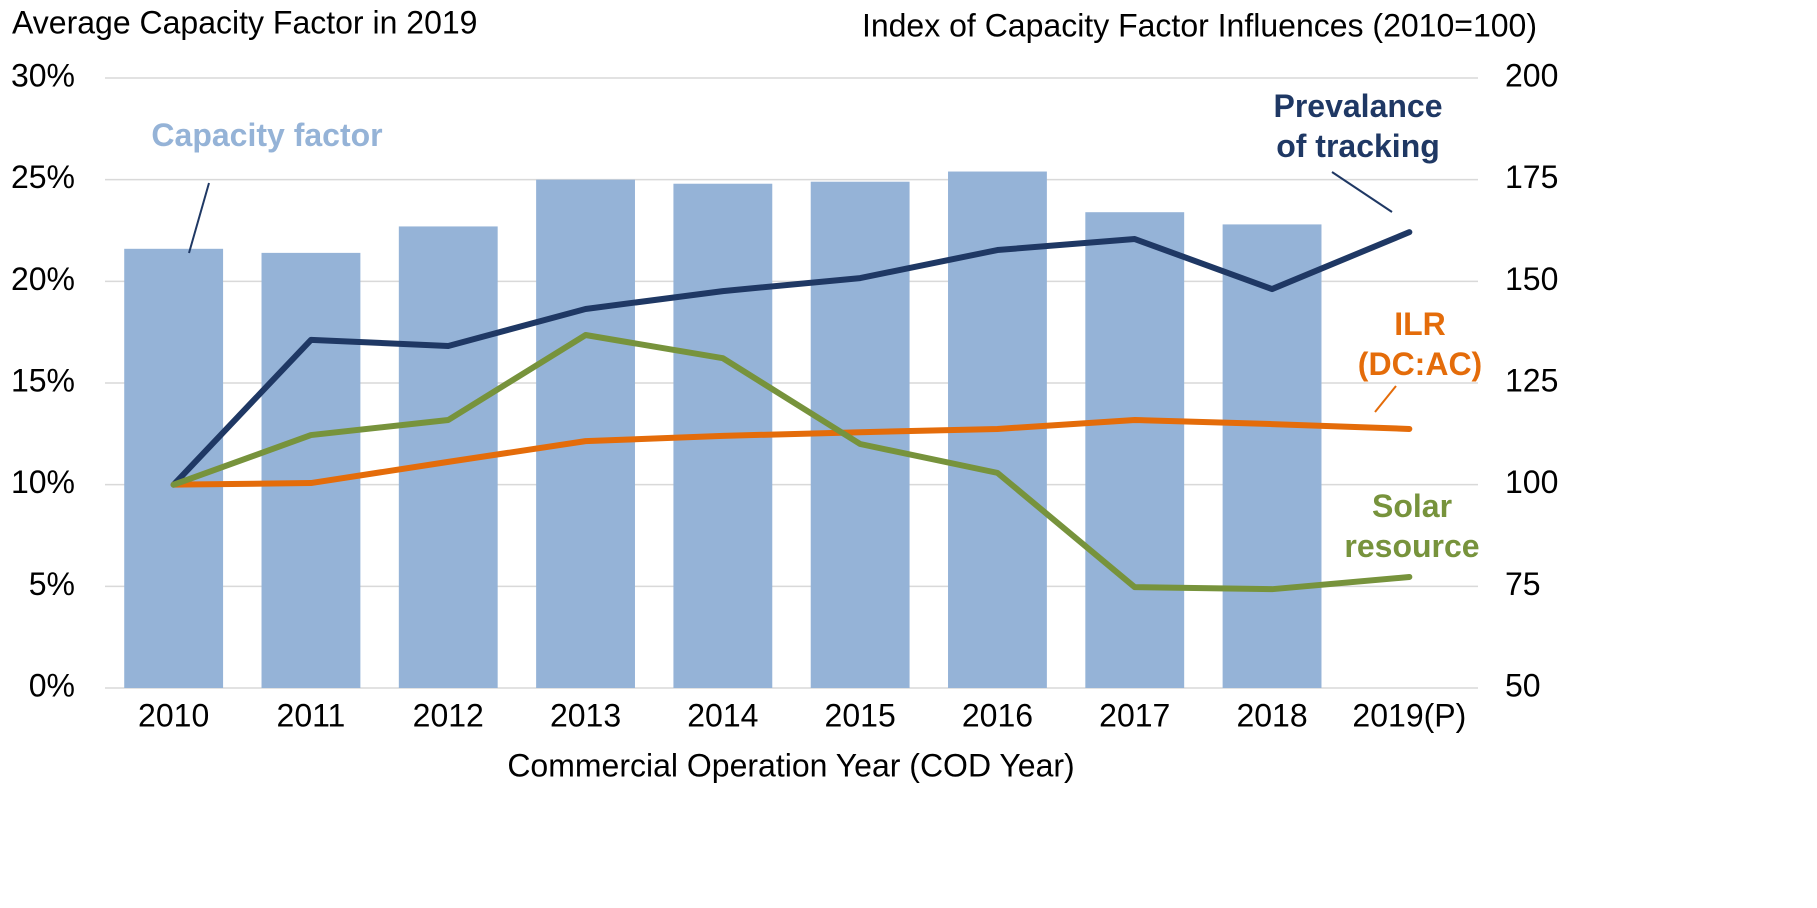 The height and width of the screenshot is (908, 1817). Describe the element at coordinates (1531, 279) in the screenshot. I see `y2-tick-label: 150` at that location.